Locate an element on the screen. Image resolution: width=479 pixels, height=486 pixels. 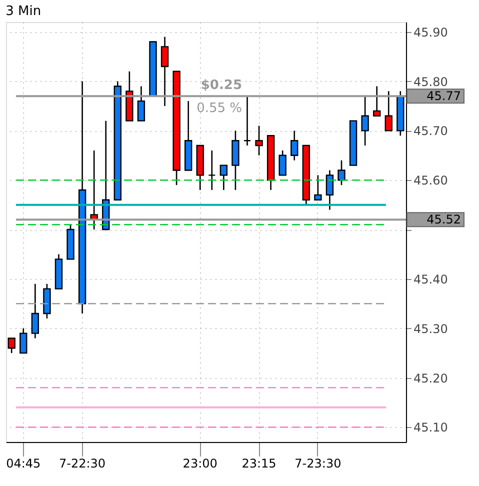
y-tick-label: 45.90 is located at coordinates (431, 32).